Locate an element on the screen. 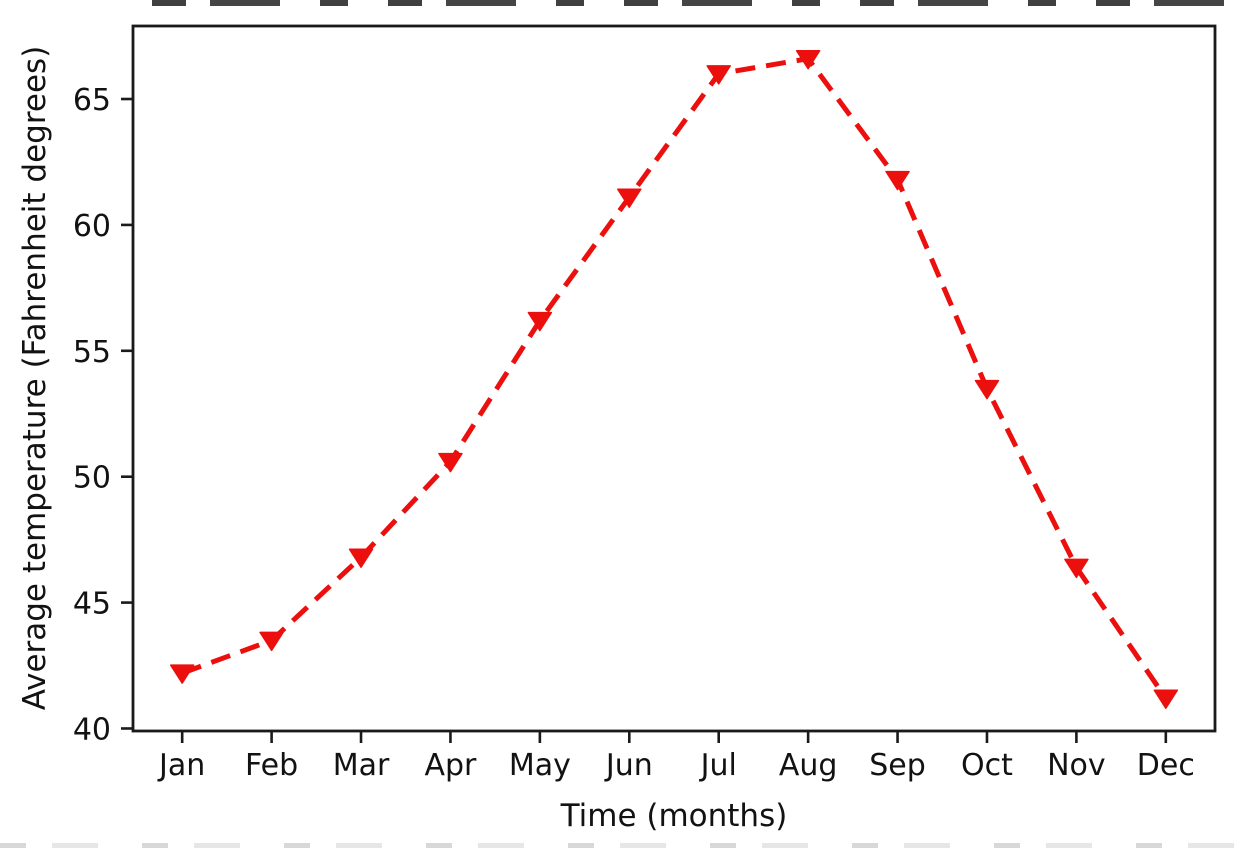 This screenshot has width=1248, height=848. data-point-marker-oct is located at coordinates (987, 389).